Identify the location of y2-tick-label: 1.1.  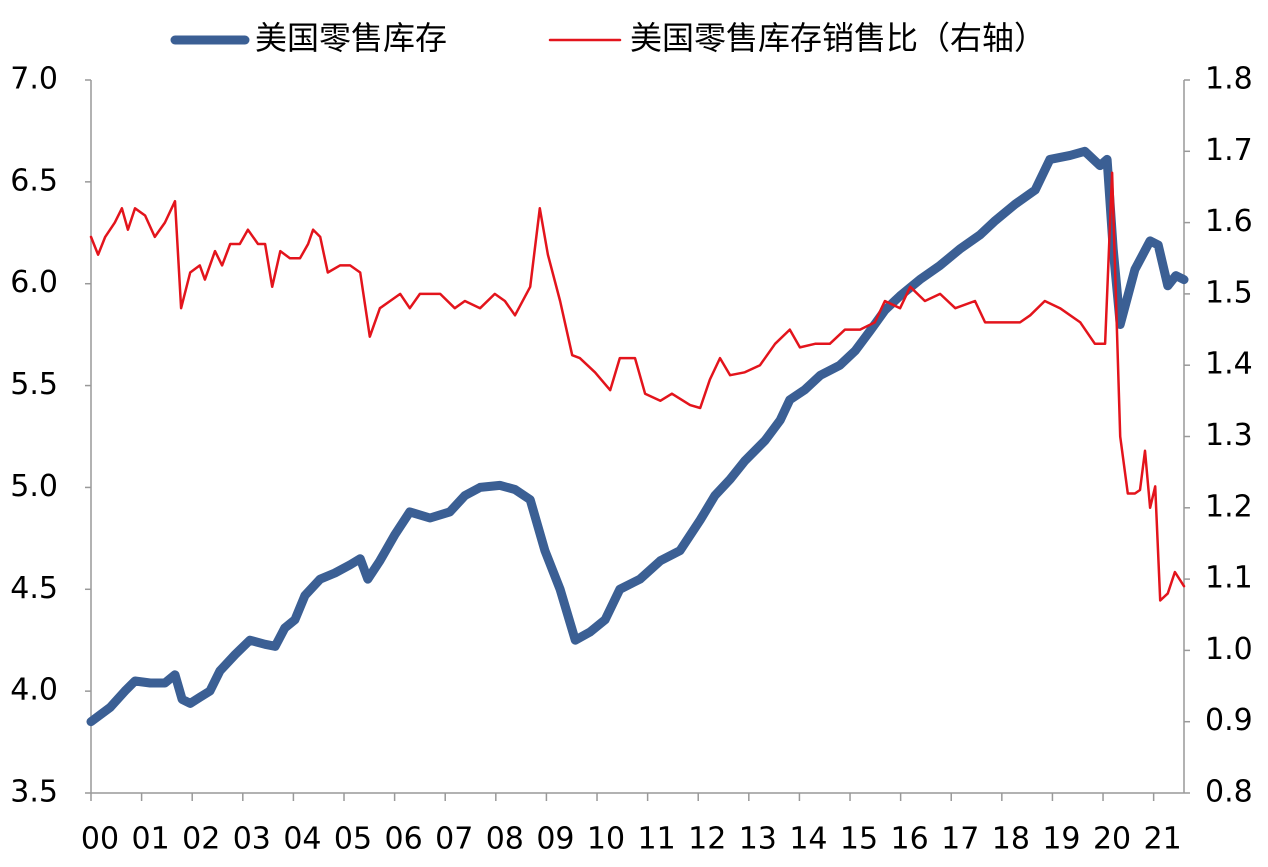
(1229, 578).